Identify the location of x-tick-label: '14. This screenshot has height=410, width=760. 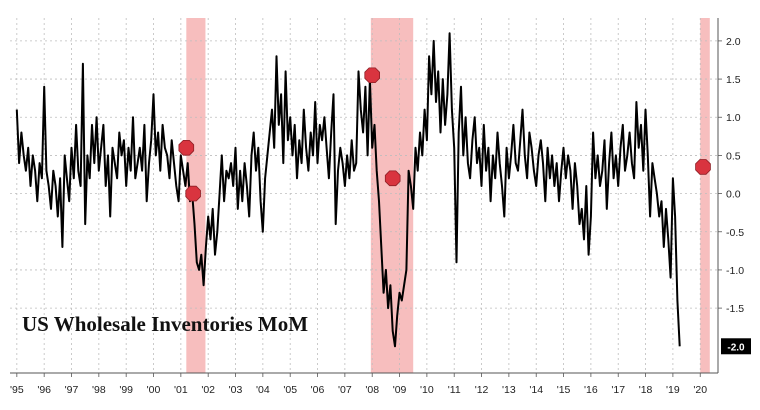
(536, 390).